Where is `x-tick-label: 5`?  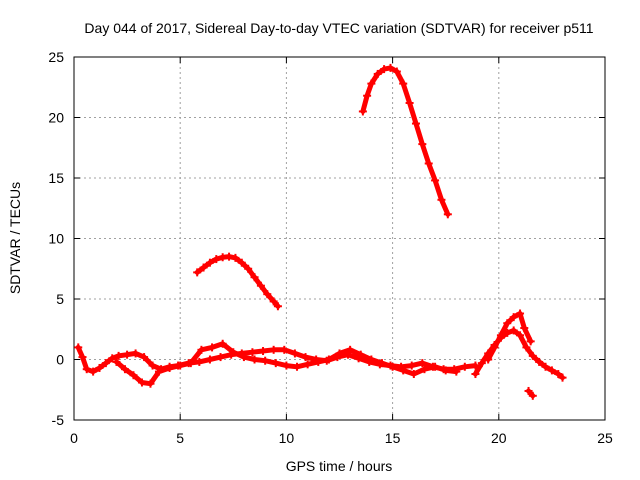
x-tick-label: 5 is located at coordinates (180, 438).